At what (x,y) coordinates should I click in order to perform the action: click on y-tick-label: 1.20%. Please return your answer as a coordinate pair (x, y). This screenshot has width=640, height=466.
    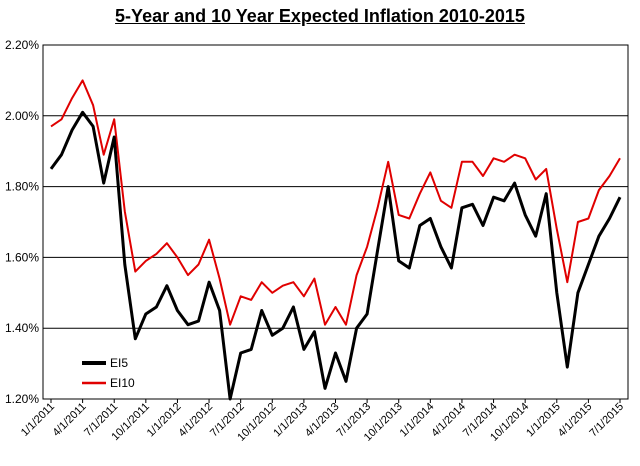
    Looking at the image, I should click on (22, 399).